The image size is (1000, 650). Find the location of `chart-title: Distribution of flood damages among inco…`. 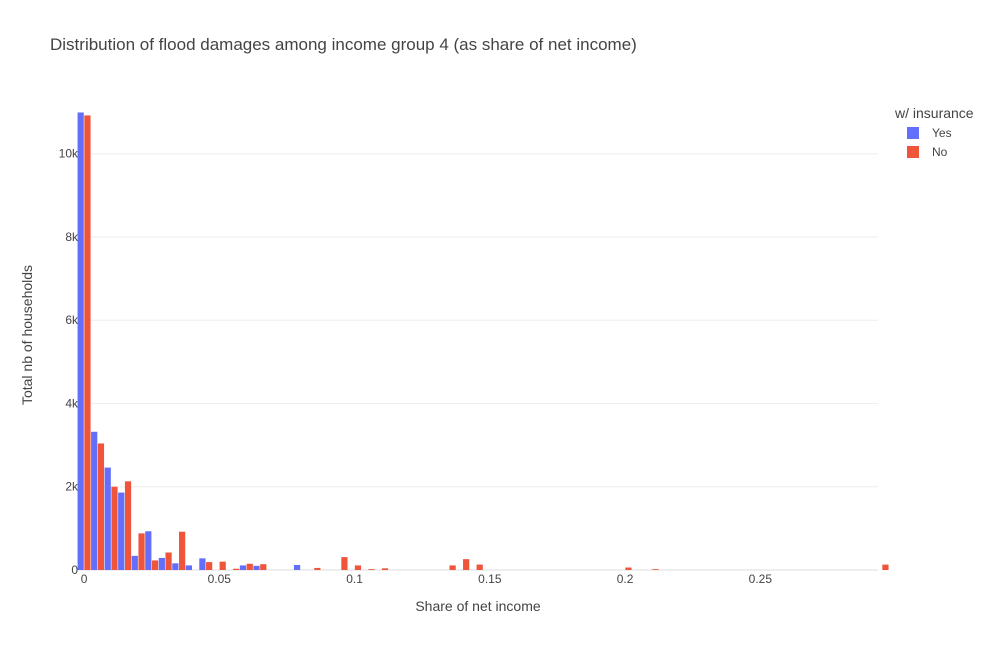

chart-title: Distribution of flood damages among inco… is located at coordinates (343, 44).